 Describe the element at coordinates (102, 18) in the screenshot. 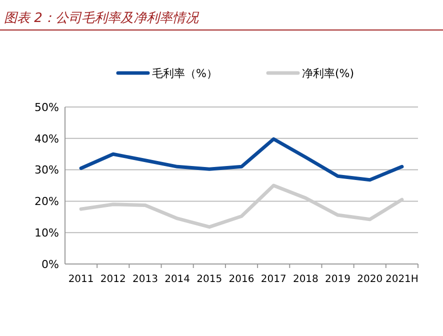

I see `chart-title: 图表 2：公司毛利率及净利率情况` at that location.